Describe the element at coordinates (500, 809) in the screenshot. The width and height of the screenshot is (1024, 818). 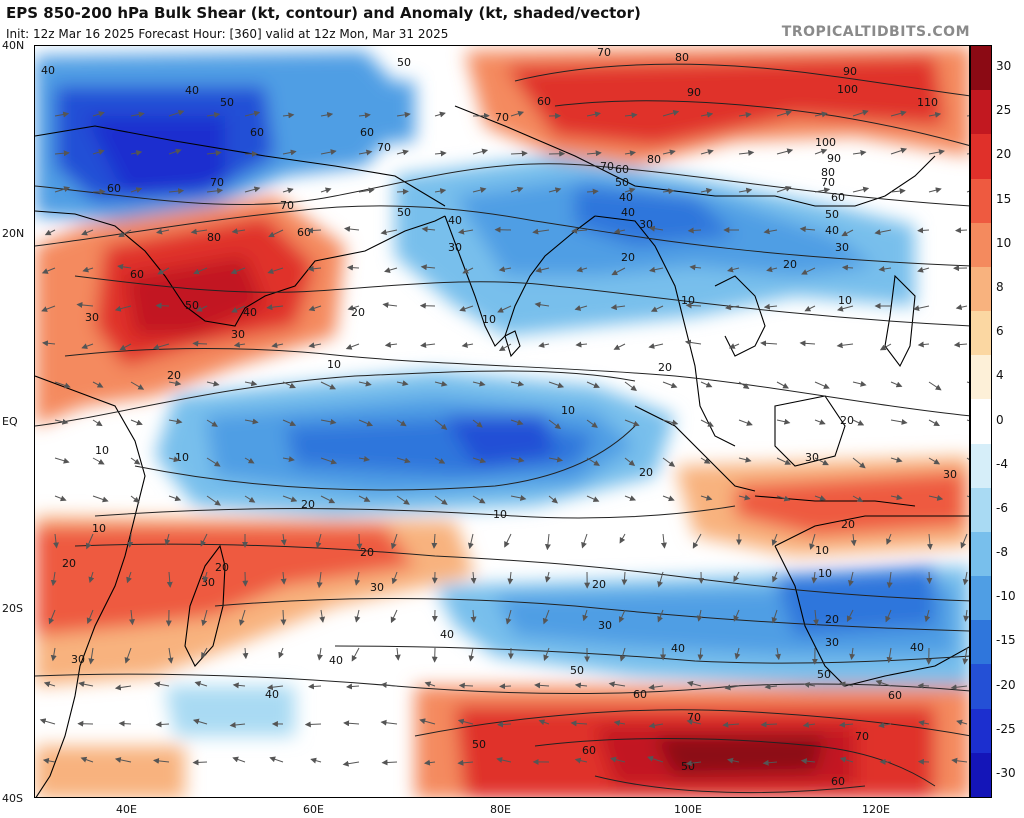
I see `lon-label-80e: 80E` at that location.